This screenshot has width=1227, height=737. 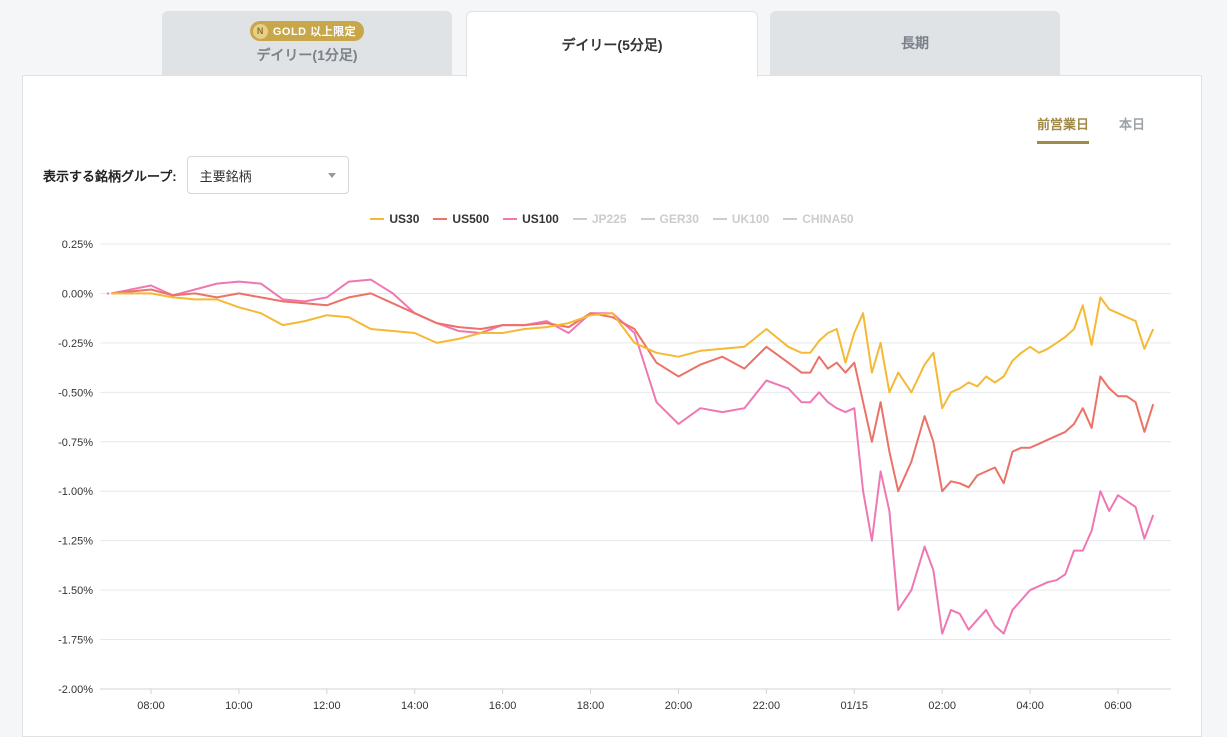 I want to click on y-tick-label: -1.75%, so click(x=75, y=641).